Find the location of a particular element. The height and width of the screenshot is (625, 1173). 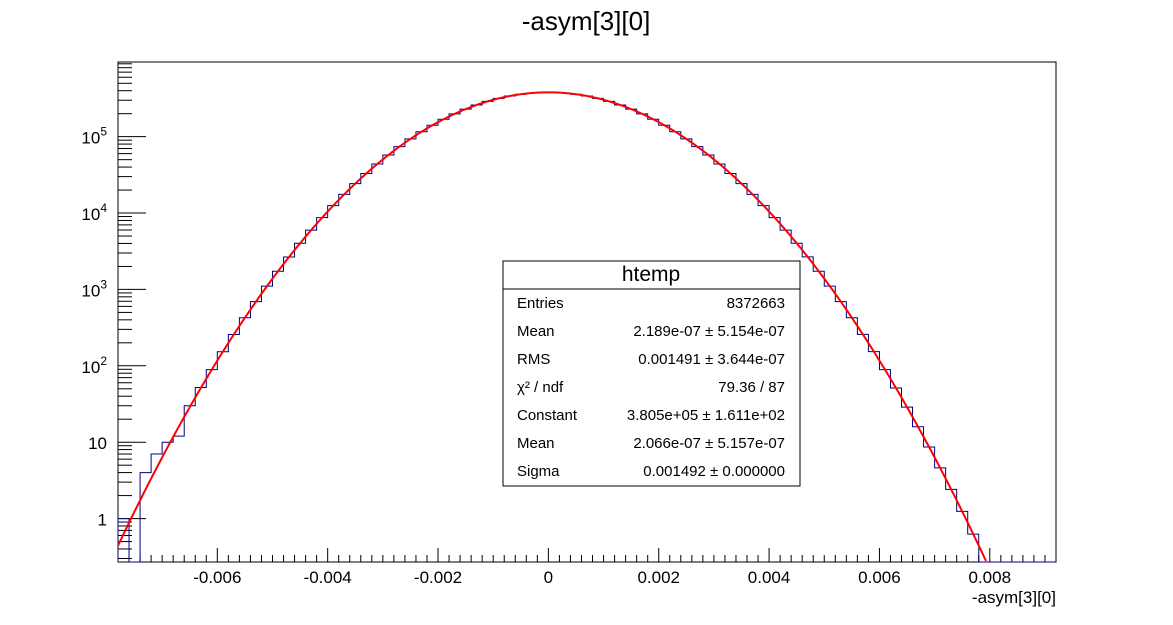

x-tick-label: 0.002 is located at coordinates (658, 577).